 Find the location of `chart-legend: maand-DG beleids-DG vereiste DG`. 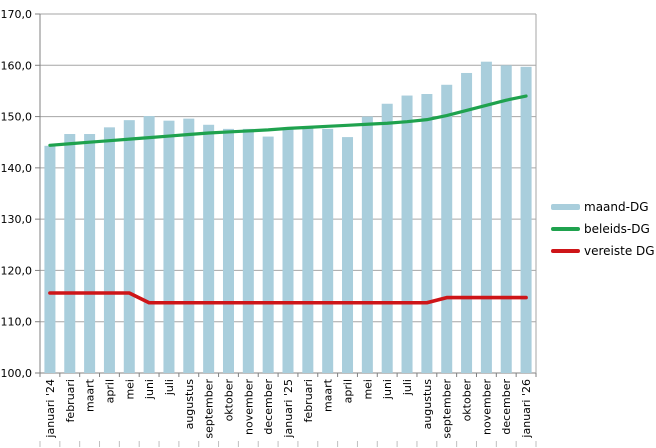

chart-legend: maand-DG beleids-DG vereiste DG is located at coordinates (603, 229).